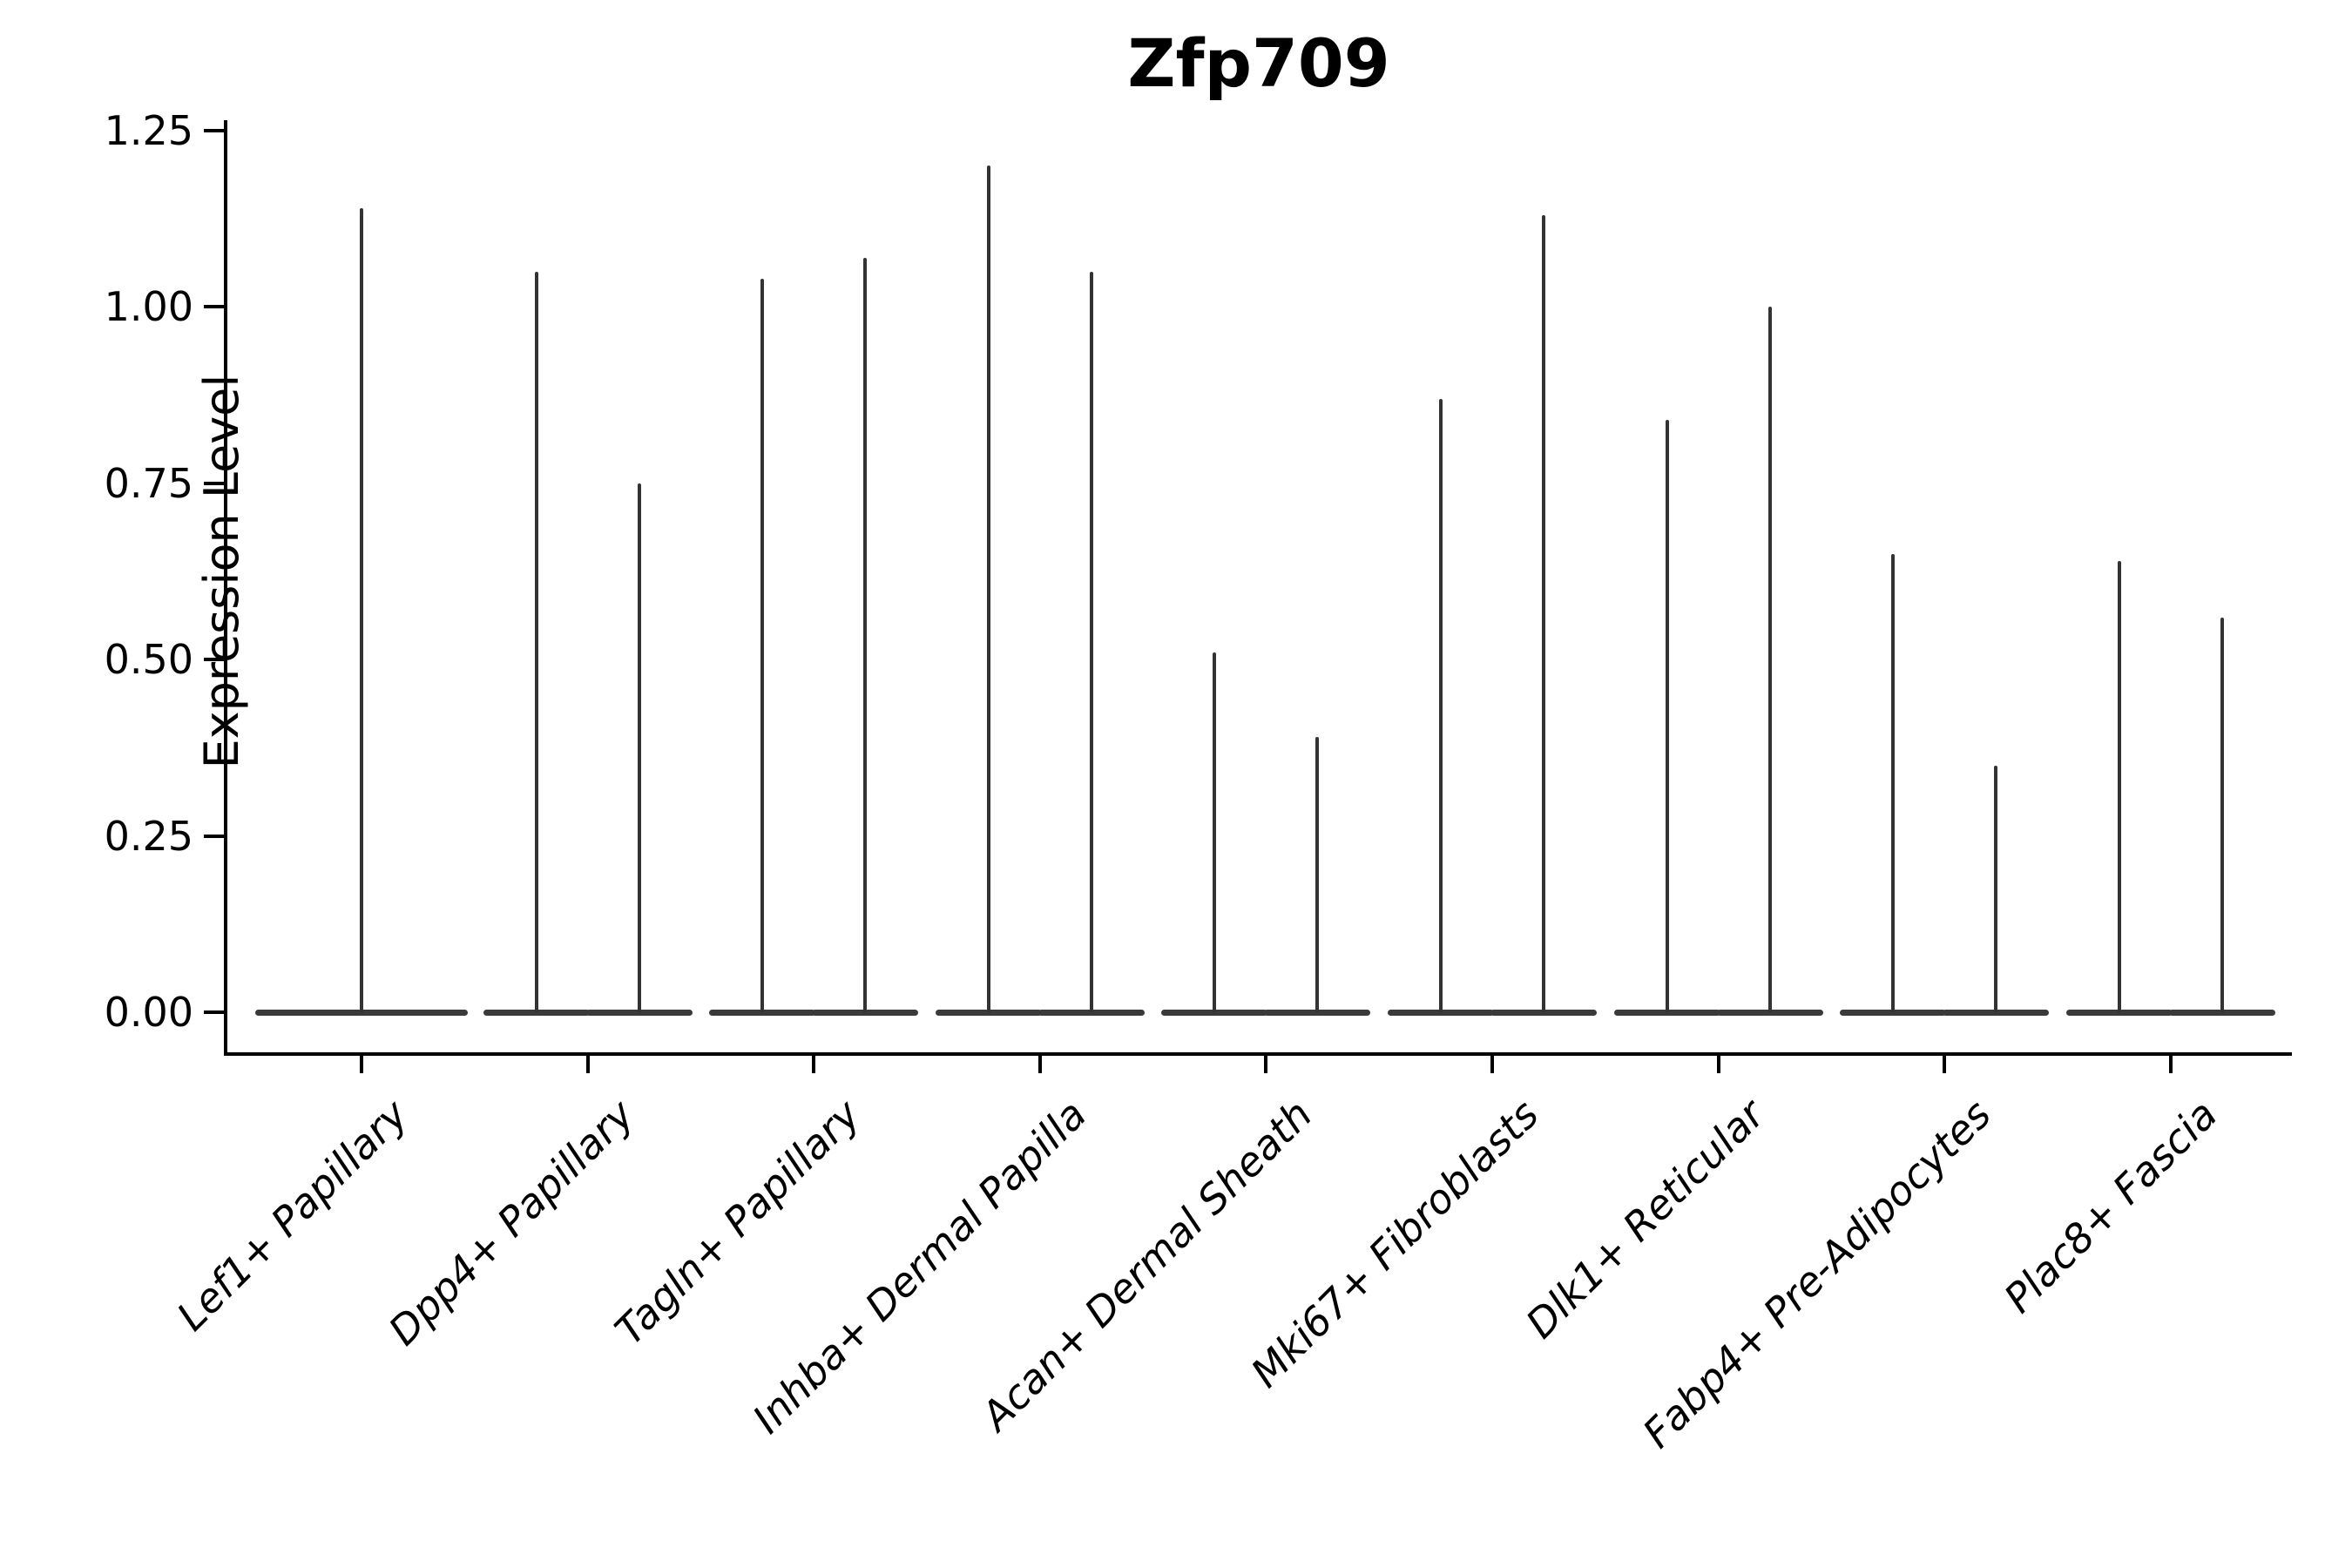 The image size is (2352, 1568). What do you see at coordinates (1258, 63) in the screenshot?
I see `chart-title: Zfp709` at bounding box center [1258, 63].